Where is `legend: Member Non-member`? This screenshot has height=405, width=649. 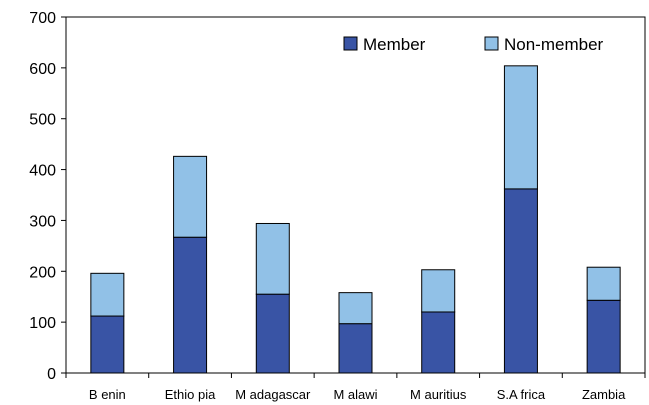
legend: Member Non-member is located at coordinates (473, 44).